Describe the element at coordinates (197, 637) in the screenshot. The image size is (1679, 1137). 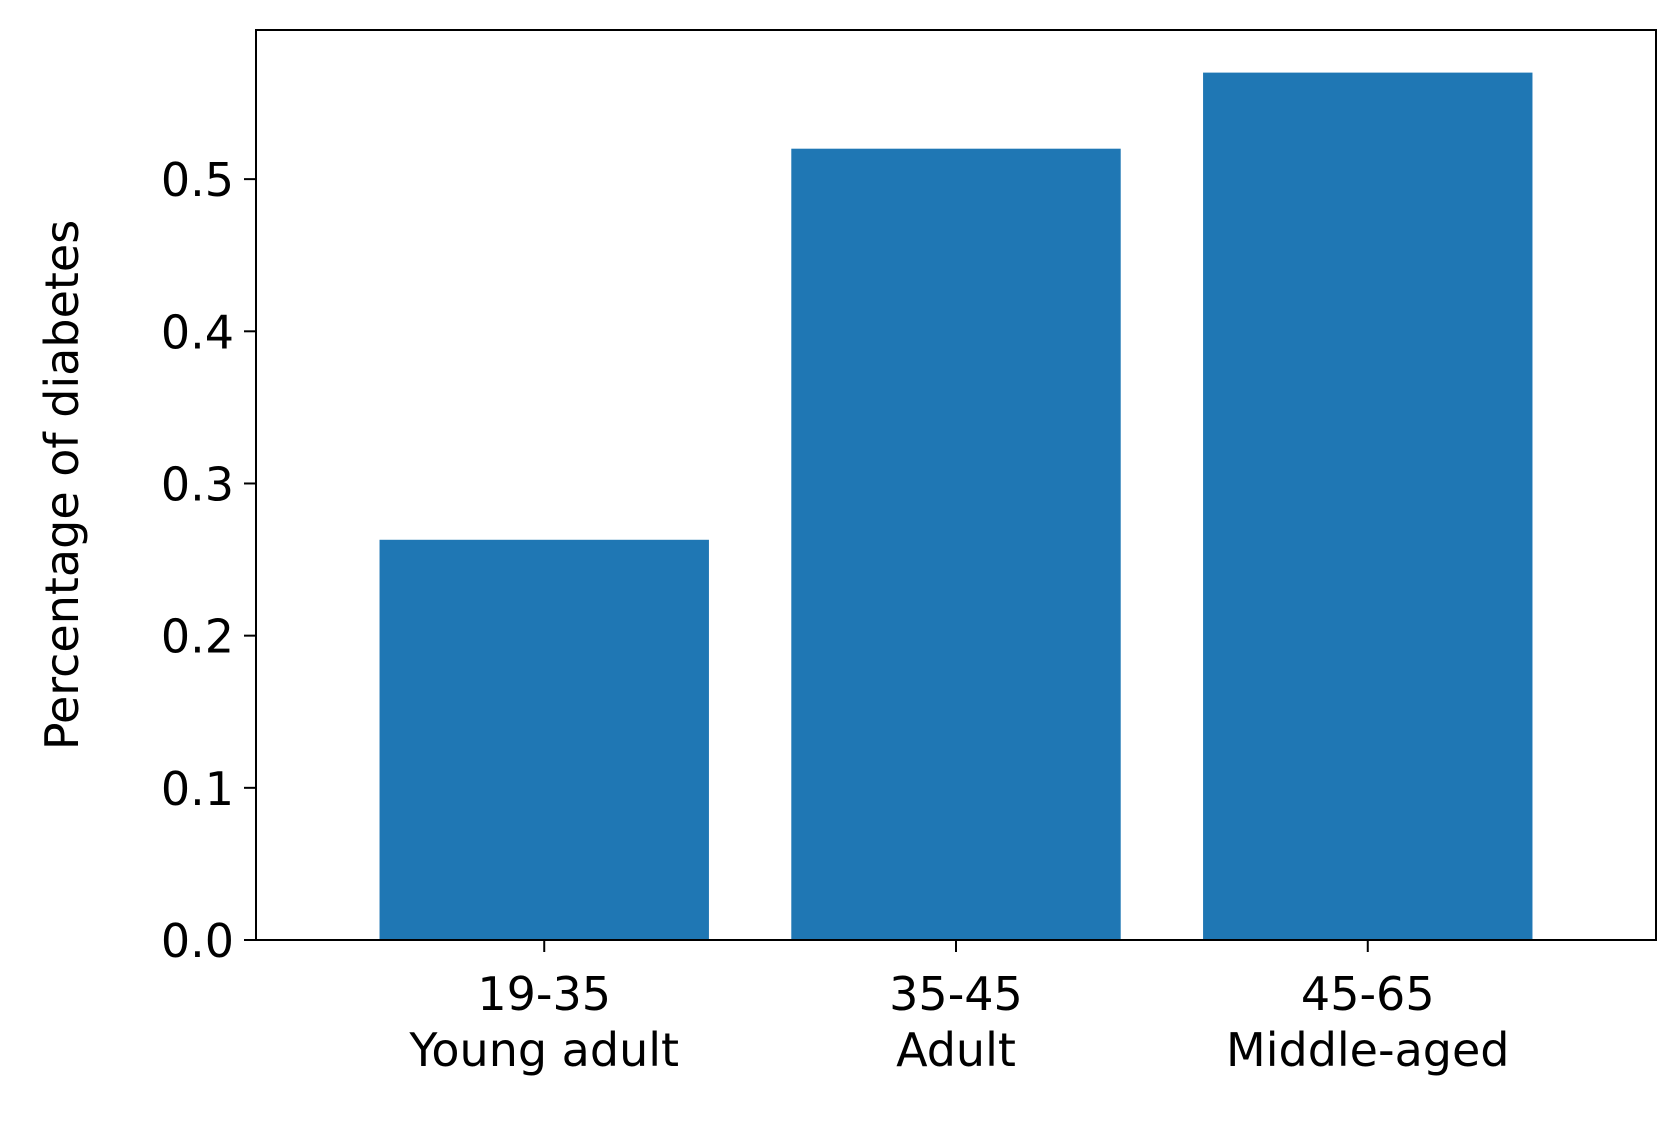
I see `y-tick-label-2: 0.2` at that location.